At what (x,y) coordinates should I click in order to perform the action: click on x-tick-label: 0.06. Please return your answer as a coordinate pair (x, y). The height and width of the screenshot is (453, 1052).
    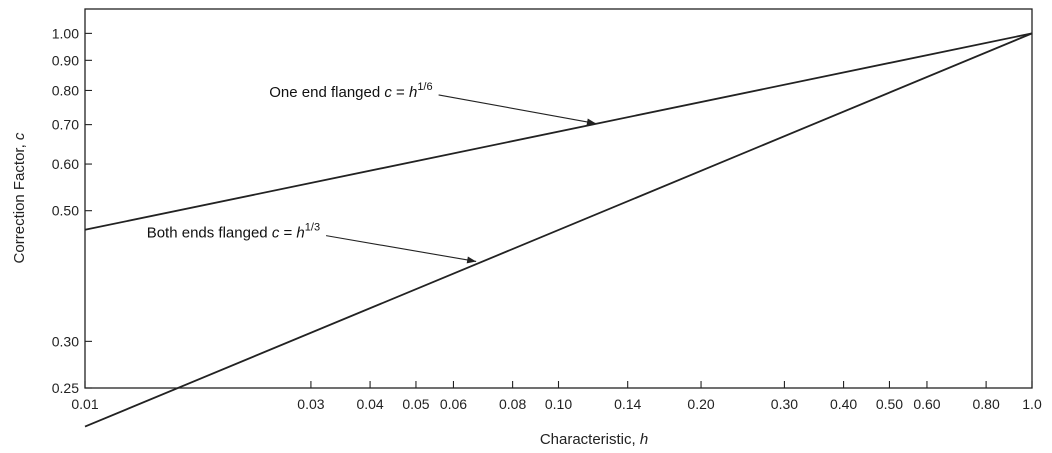
    Looking at the image, I should click on (453, 404).